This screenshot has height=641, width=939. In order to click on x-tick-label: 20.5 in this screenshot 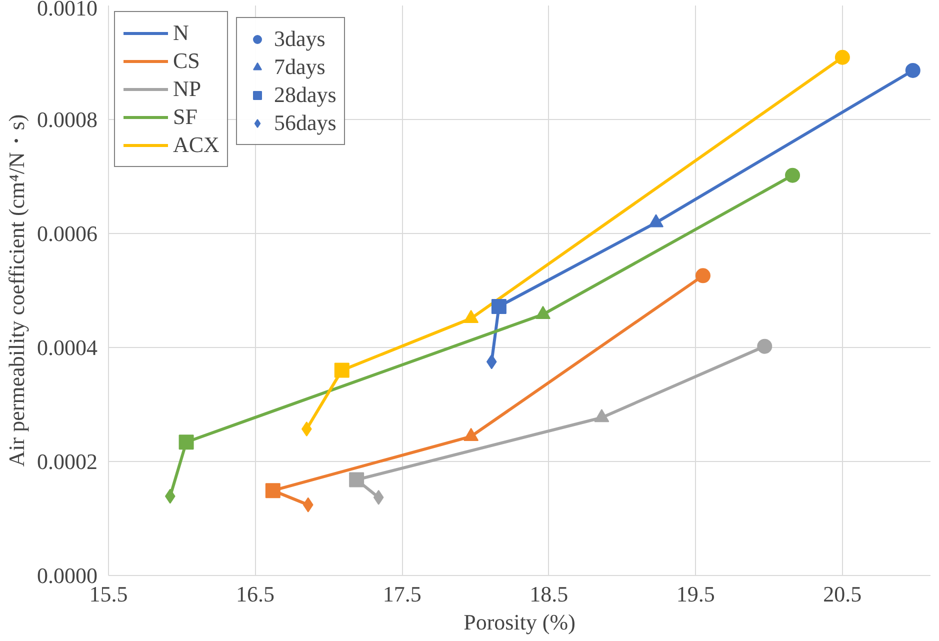, I will do `click(842, 594)`.